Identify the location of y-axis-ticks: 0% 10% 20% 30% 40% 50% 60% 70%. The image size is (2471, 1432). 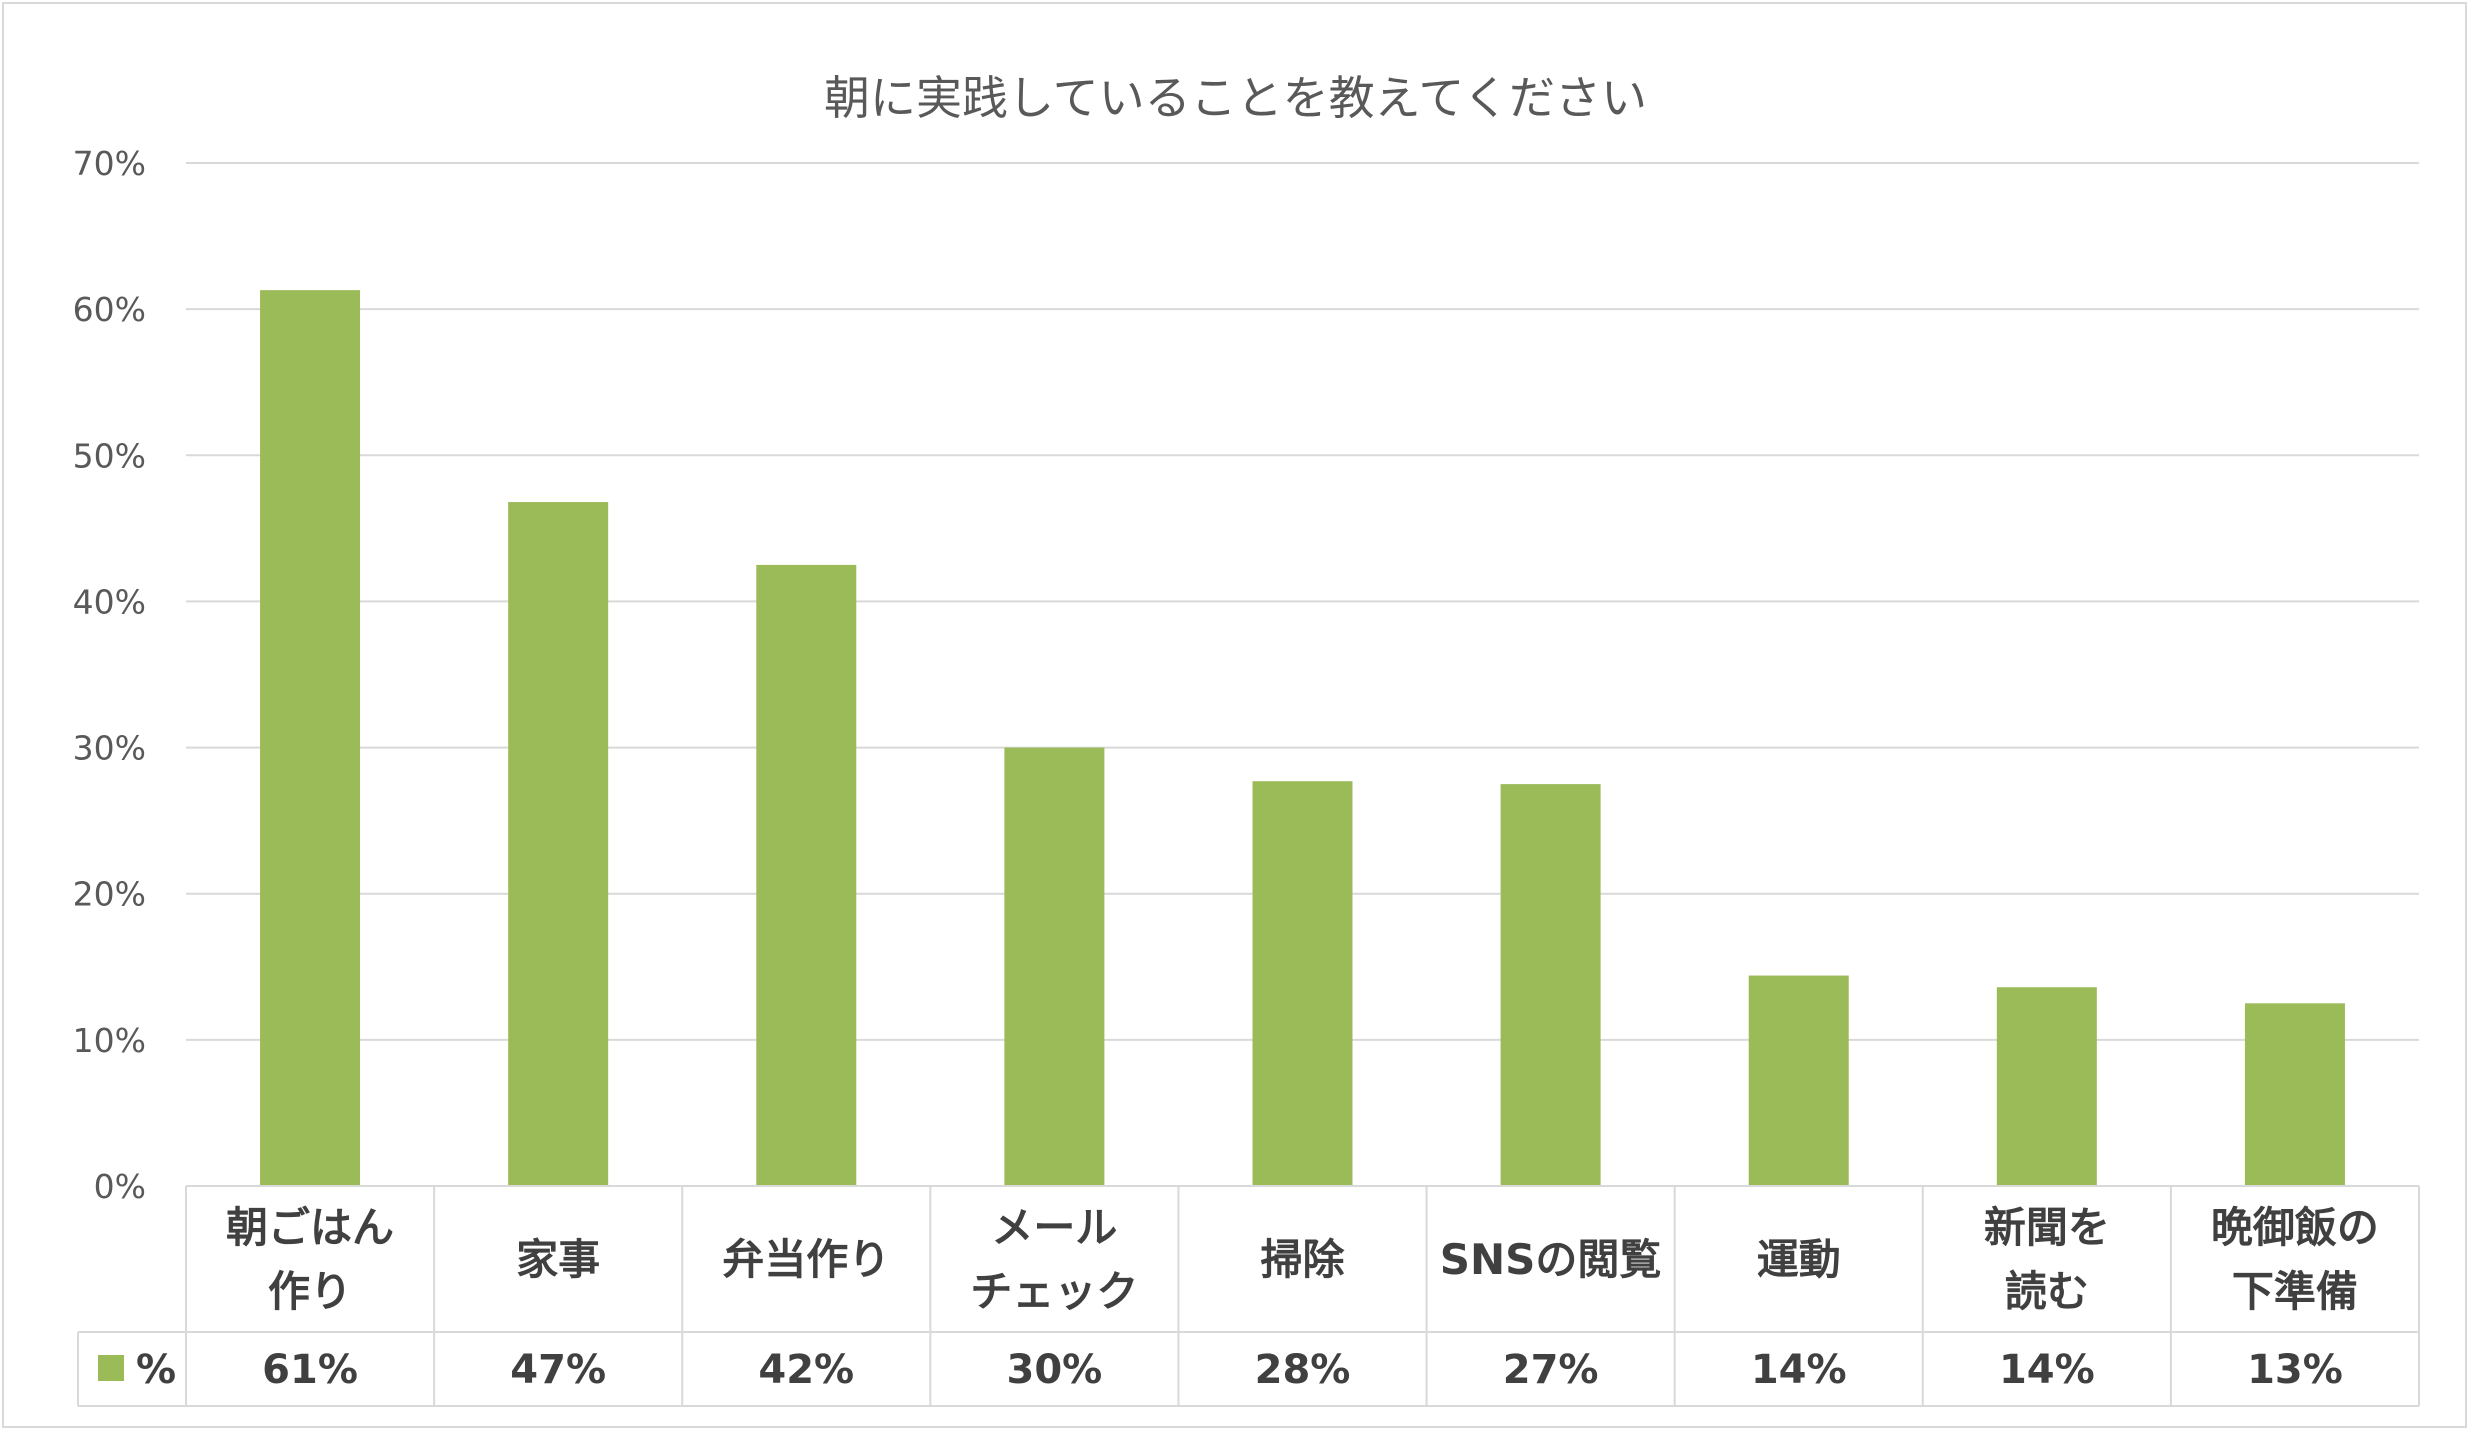
(109, 675).